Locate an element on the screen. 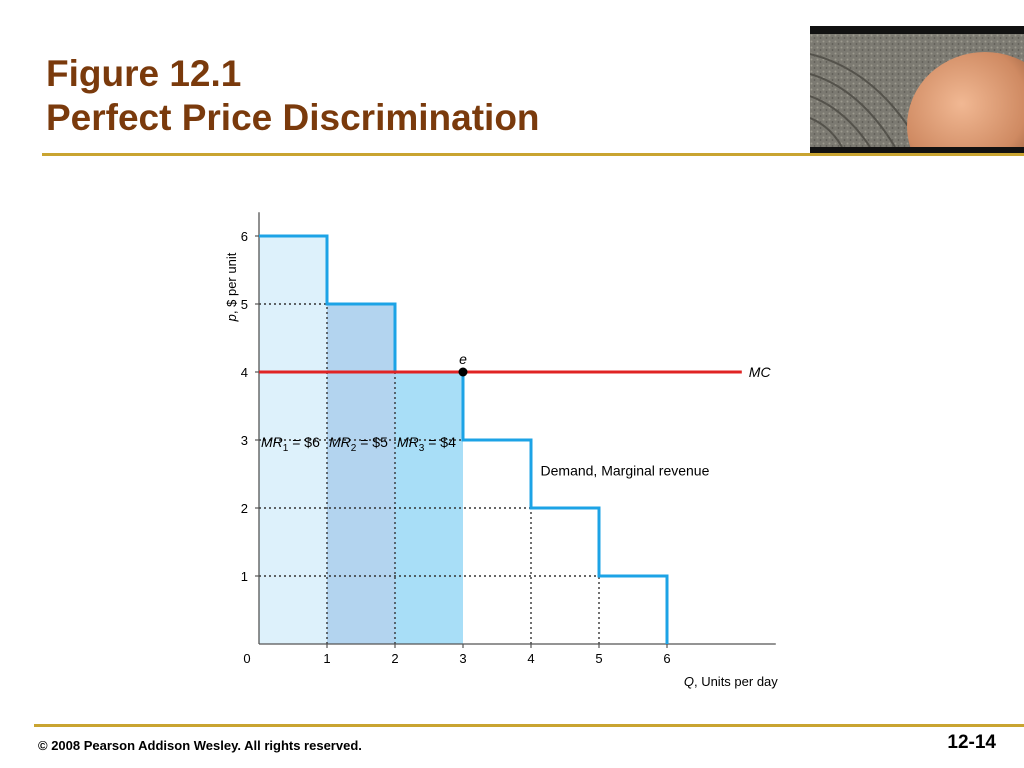 This screenshot has height=768, width=1024. figure-title: Perfect Price Discrimination is located at coordinates (293, 117).